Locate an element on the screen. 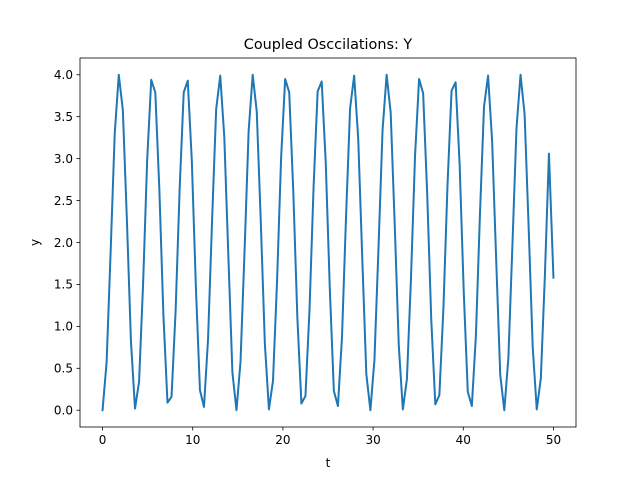 This screenshot has height=480, width=640. x-tick-label: 0 is located at coordinates (103, 440).